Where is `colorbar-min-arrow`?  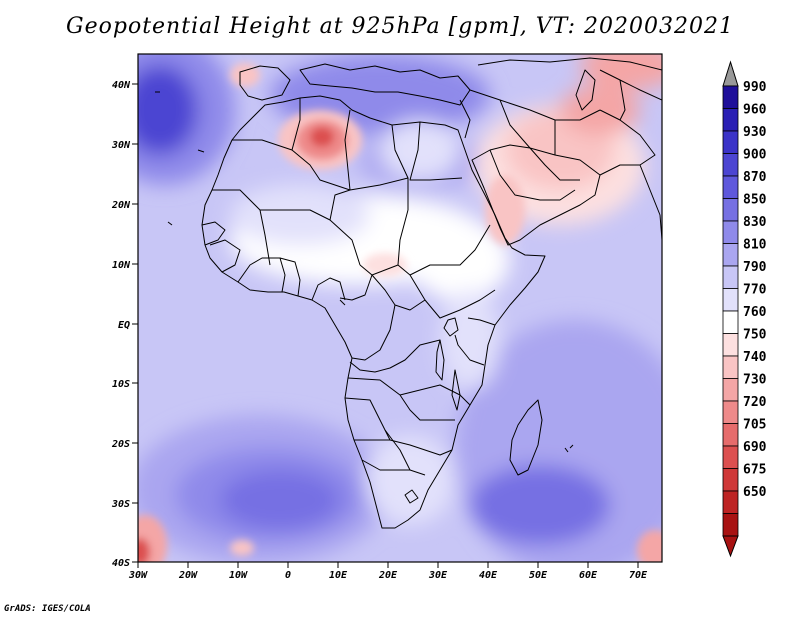
colorbar-min-arrow is located at coordinates (730, 546).